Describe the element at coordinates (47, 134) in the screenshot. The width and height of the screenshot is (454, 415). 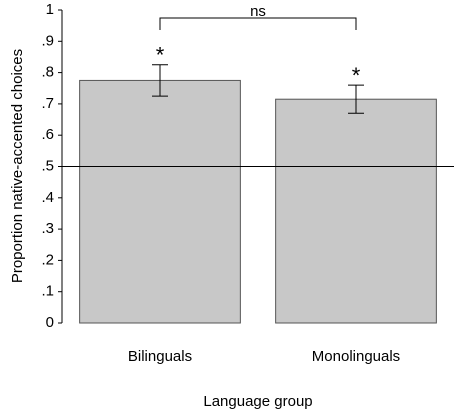
I see `y-tick-label: .6` at that location.